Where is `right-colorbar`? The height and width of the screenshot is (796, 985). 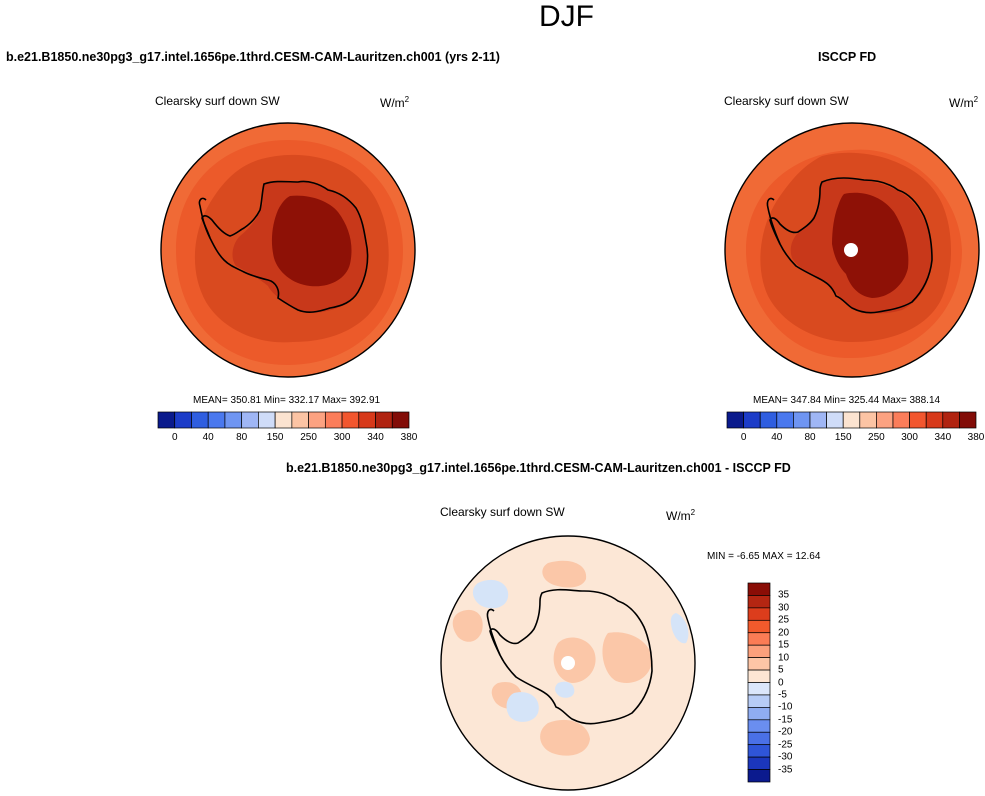
right-colorbar is located at coordinates (851, 420).